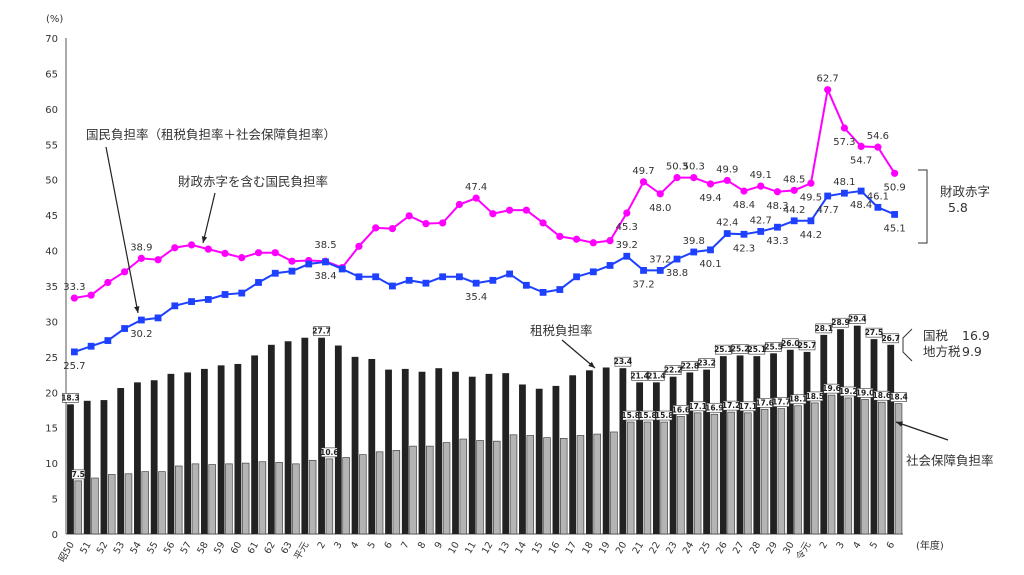  What do you see at coordinates (965, 191) in the screenshot?
I see `deficit-label: 財政赤字` at bounding box center [965, 191].